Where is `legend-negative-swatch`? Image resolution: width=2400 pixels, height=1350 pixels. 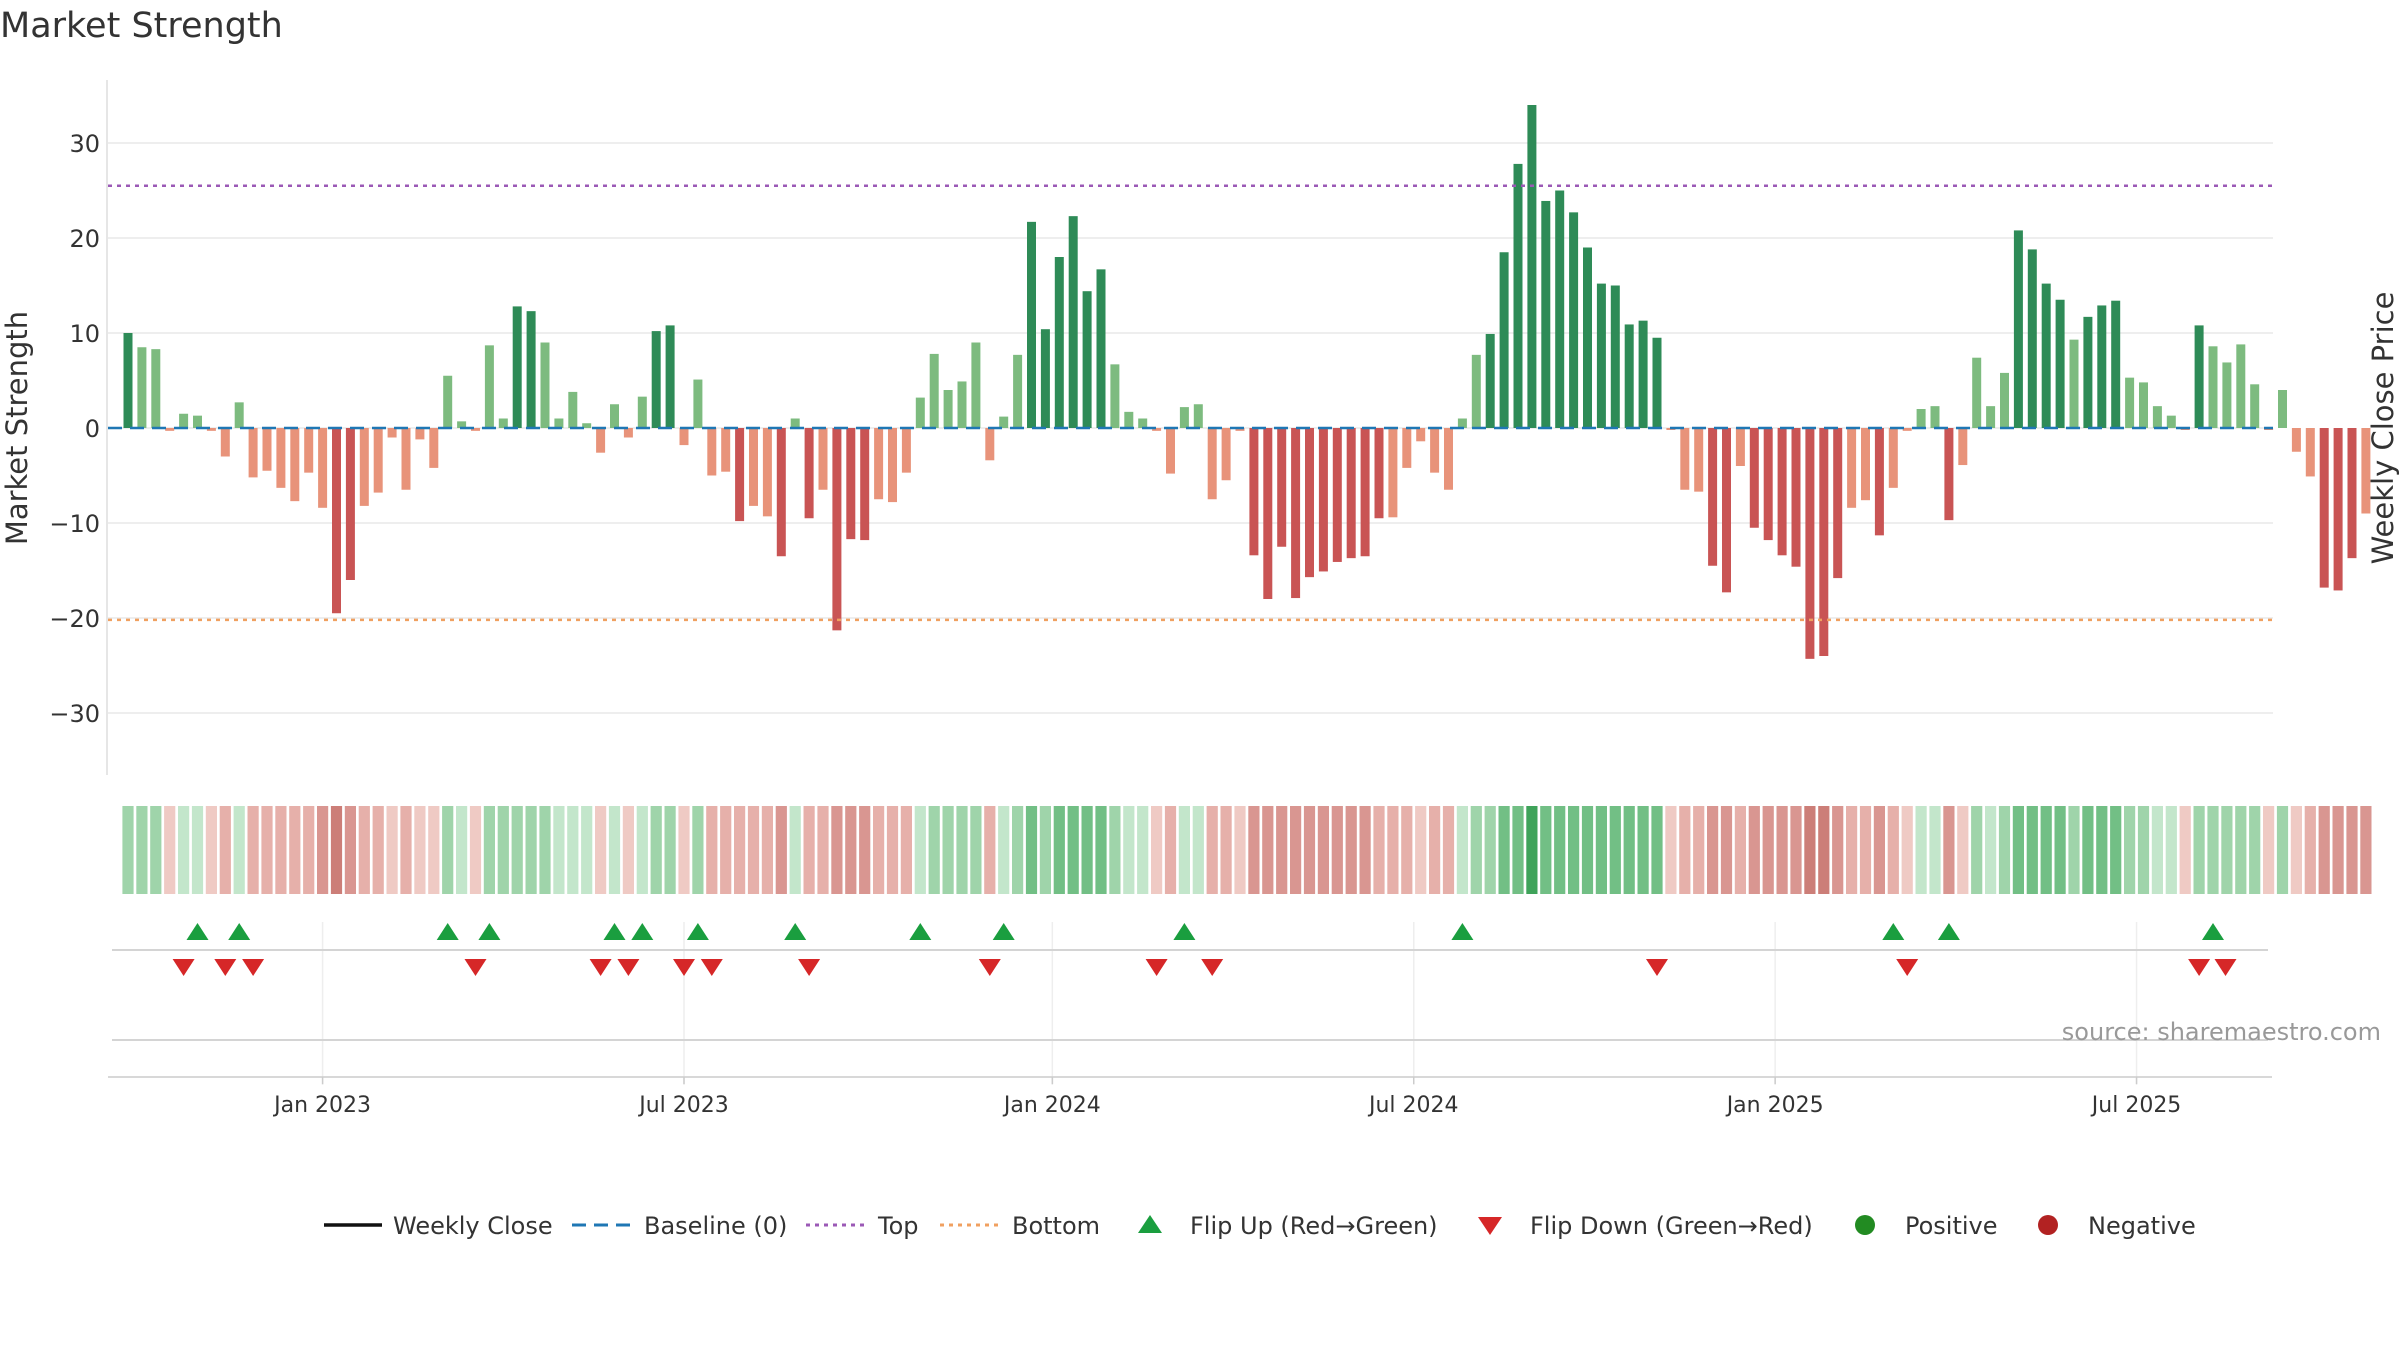 legend-negative-swatch is located at coordinates (2048, 1225).